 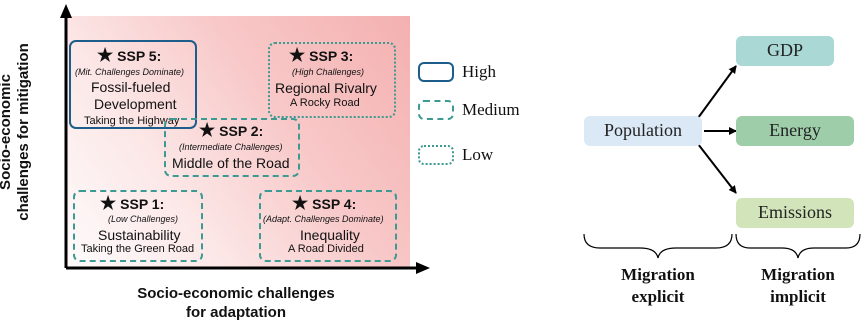 What do you see at coordinates (132, 203) in the screenshot?
I see `ssp1-heading: ★ SSP 1:` at bounding box center [132, 203].